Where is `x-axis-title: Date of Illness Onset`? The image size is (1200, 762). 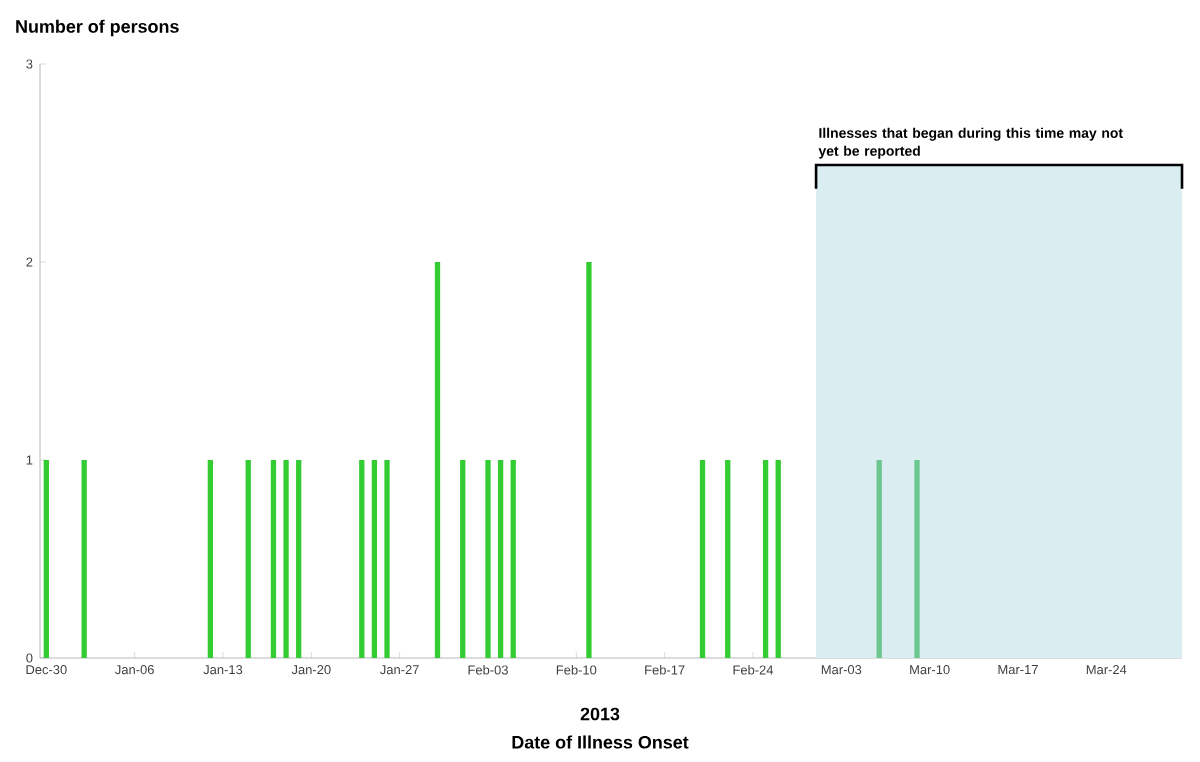 x-axis-title: Date of Illness Onset is located at coordinates (600, 742).